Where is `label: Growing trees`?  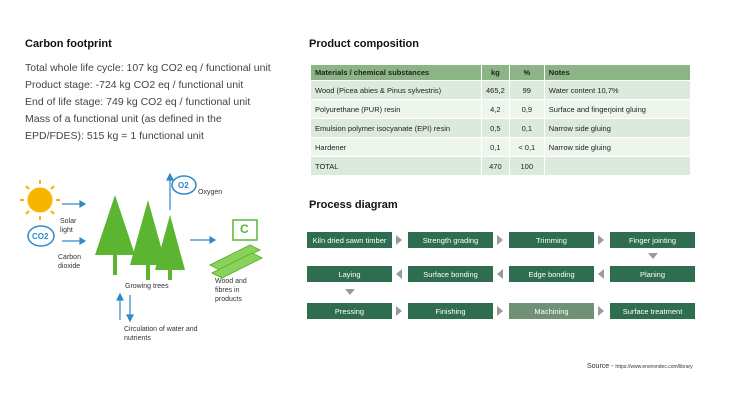 label: Growing trees is located at coordinates (147, 286).